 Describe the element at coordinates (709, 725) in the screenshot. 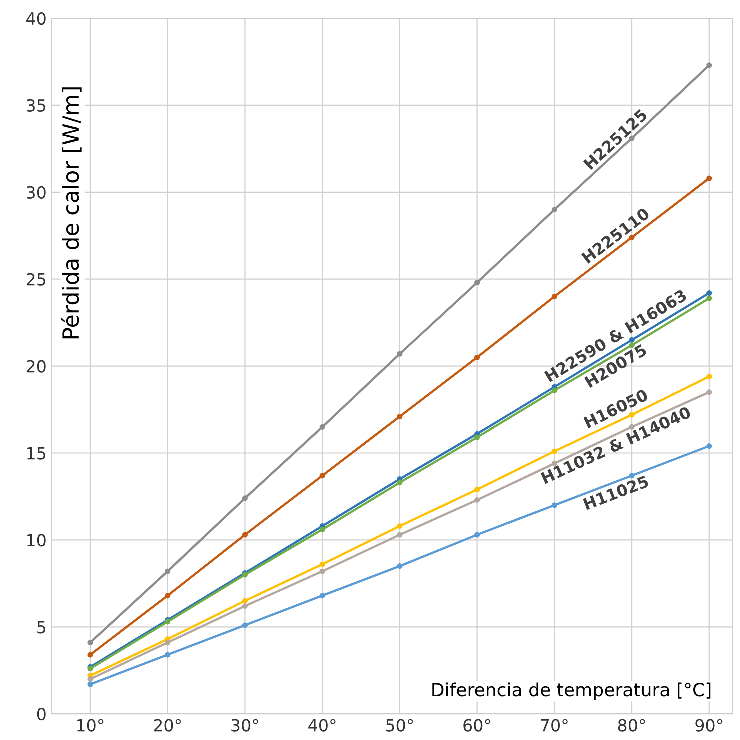

I see `x-tick-label: 90°` at that location.